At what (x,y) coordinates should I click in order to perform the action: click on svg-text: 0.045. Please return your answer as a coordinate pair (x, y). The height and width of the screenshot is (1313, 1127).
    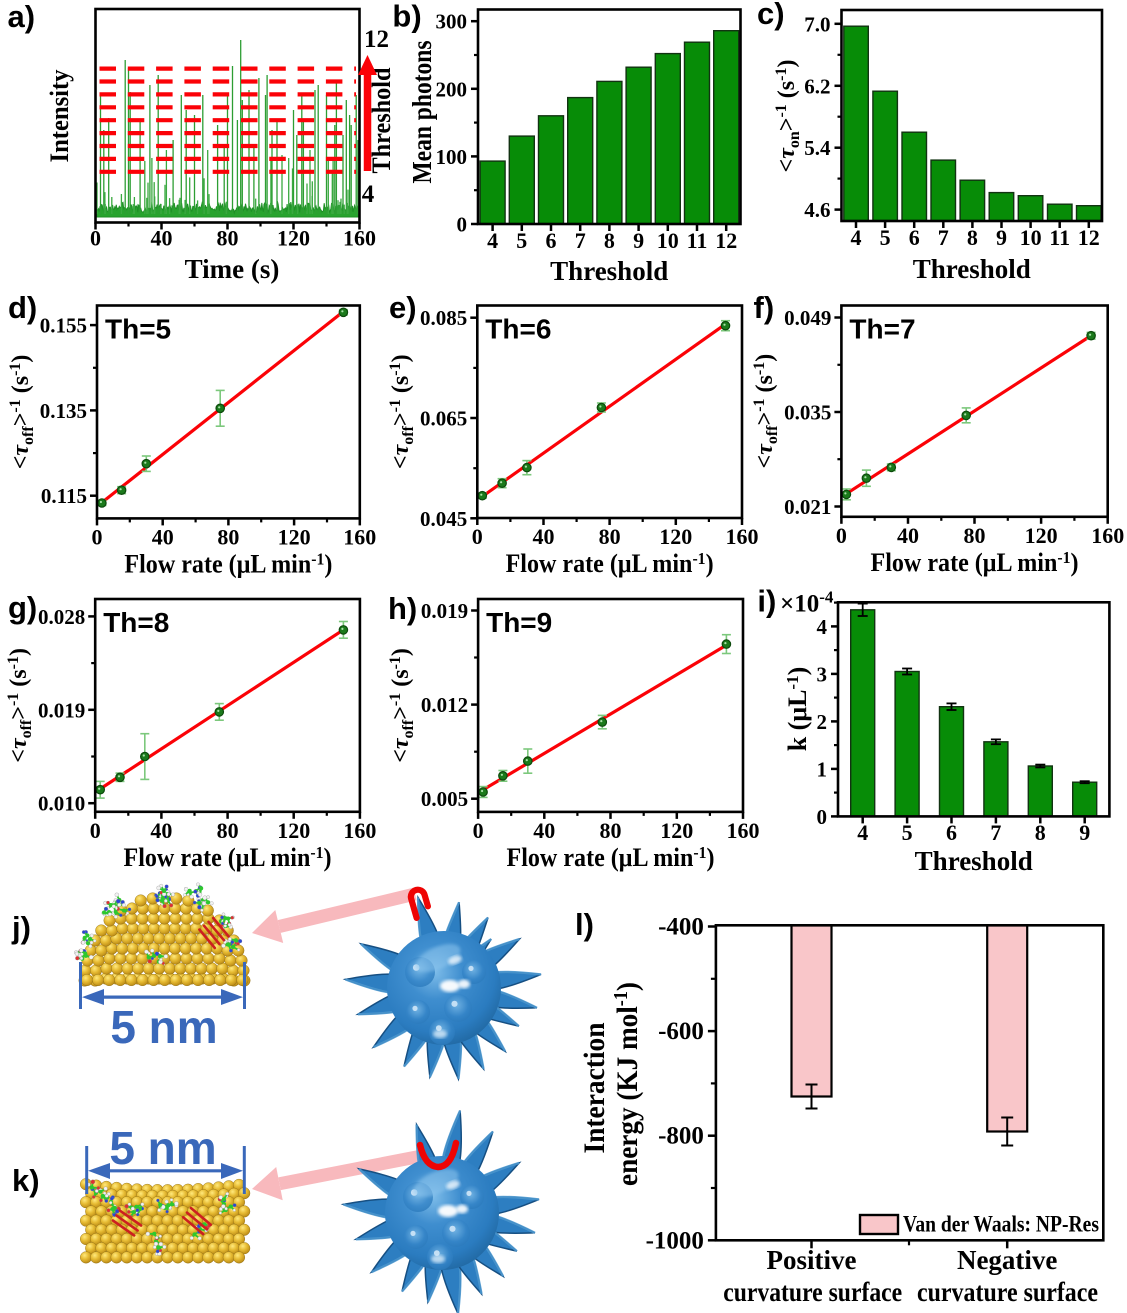
    Looking at the image, I should click on (443, 519).